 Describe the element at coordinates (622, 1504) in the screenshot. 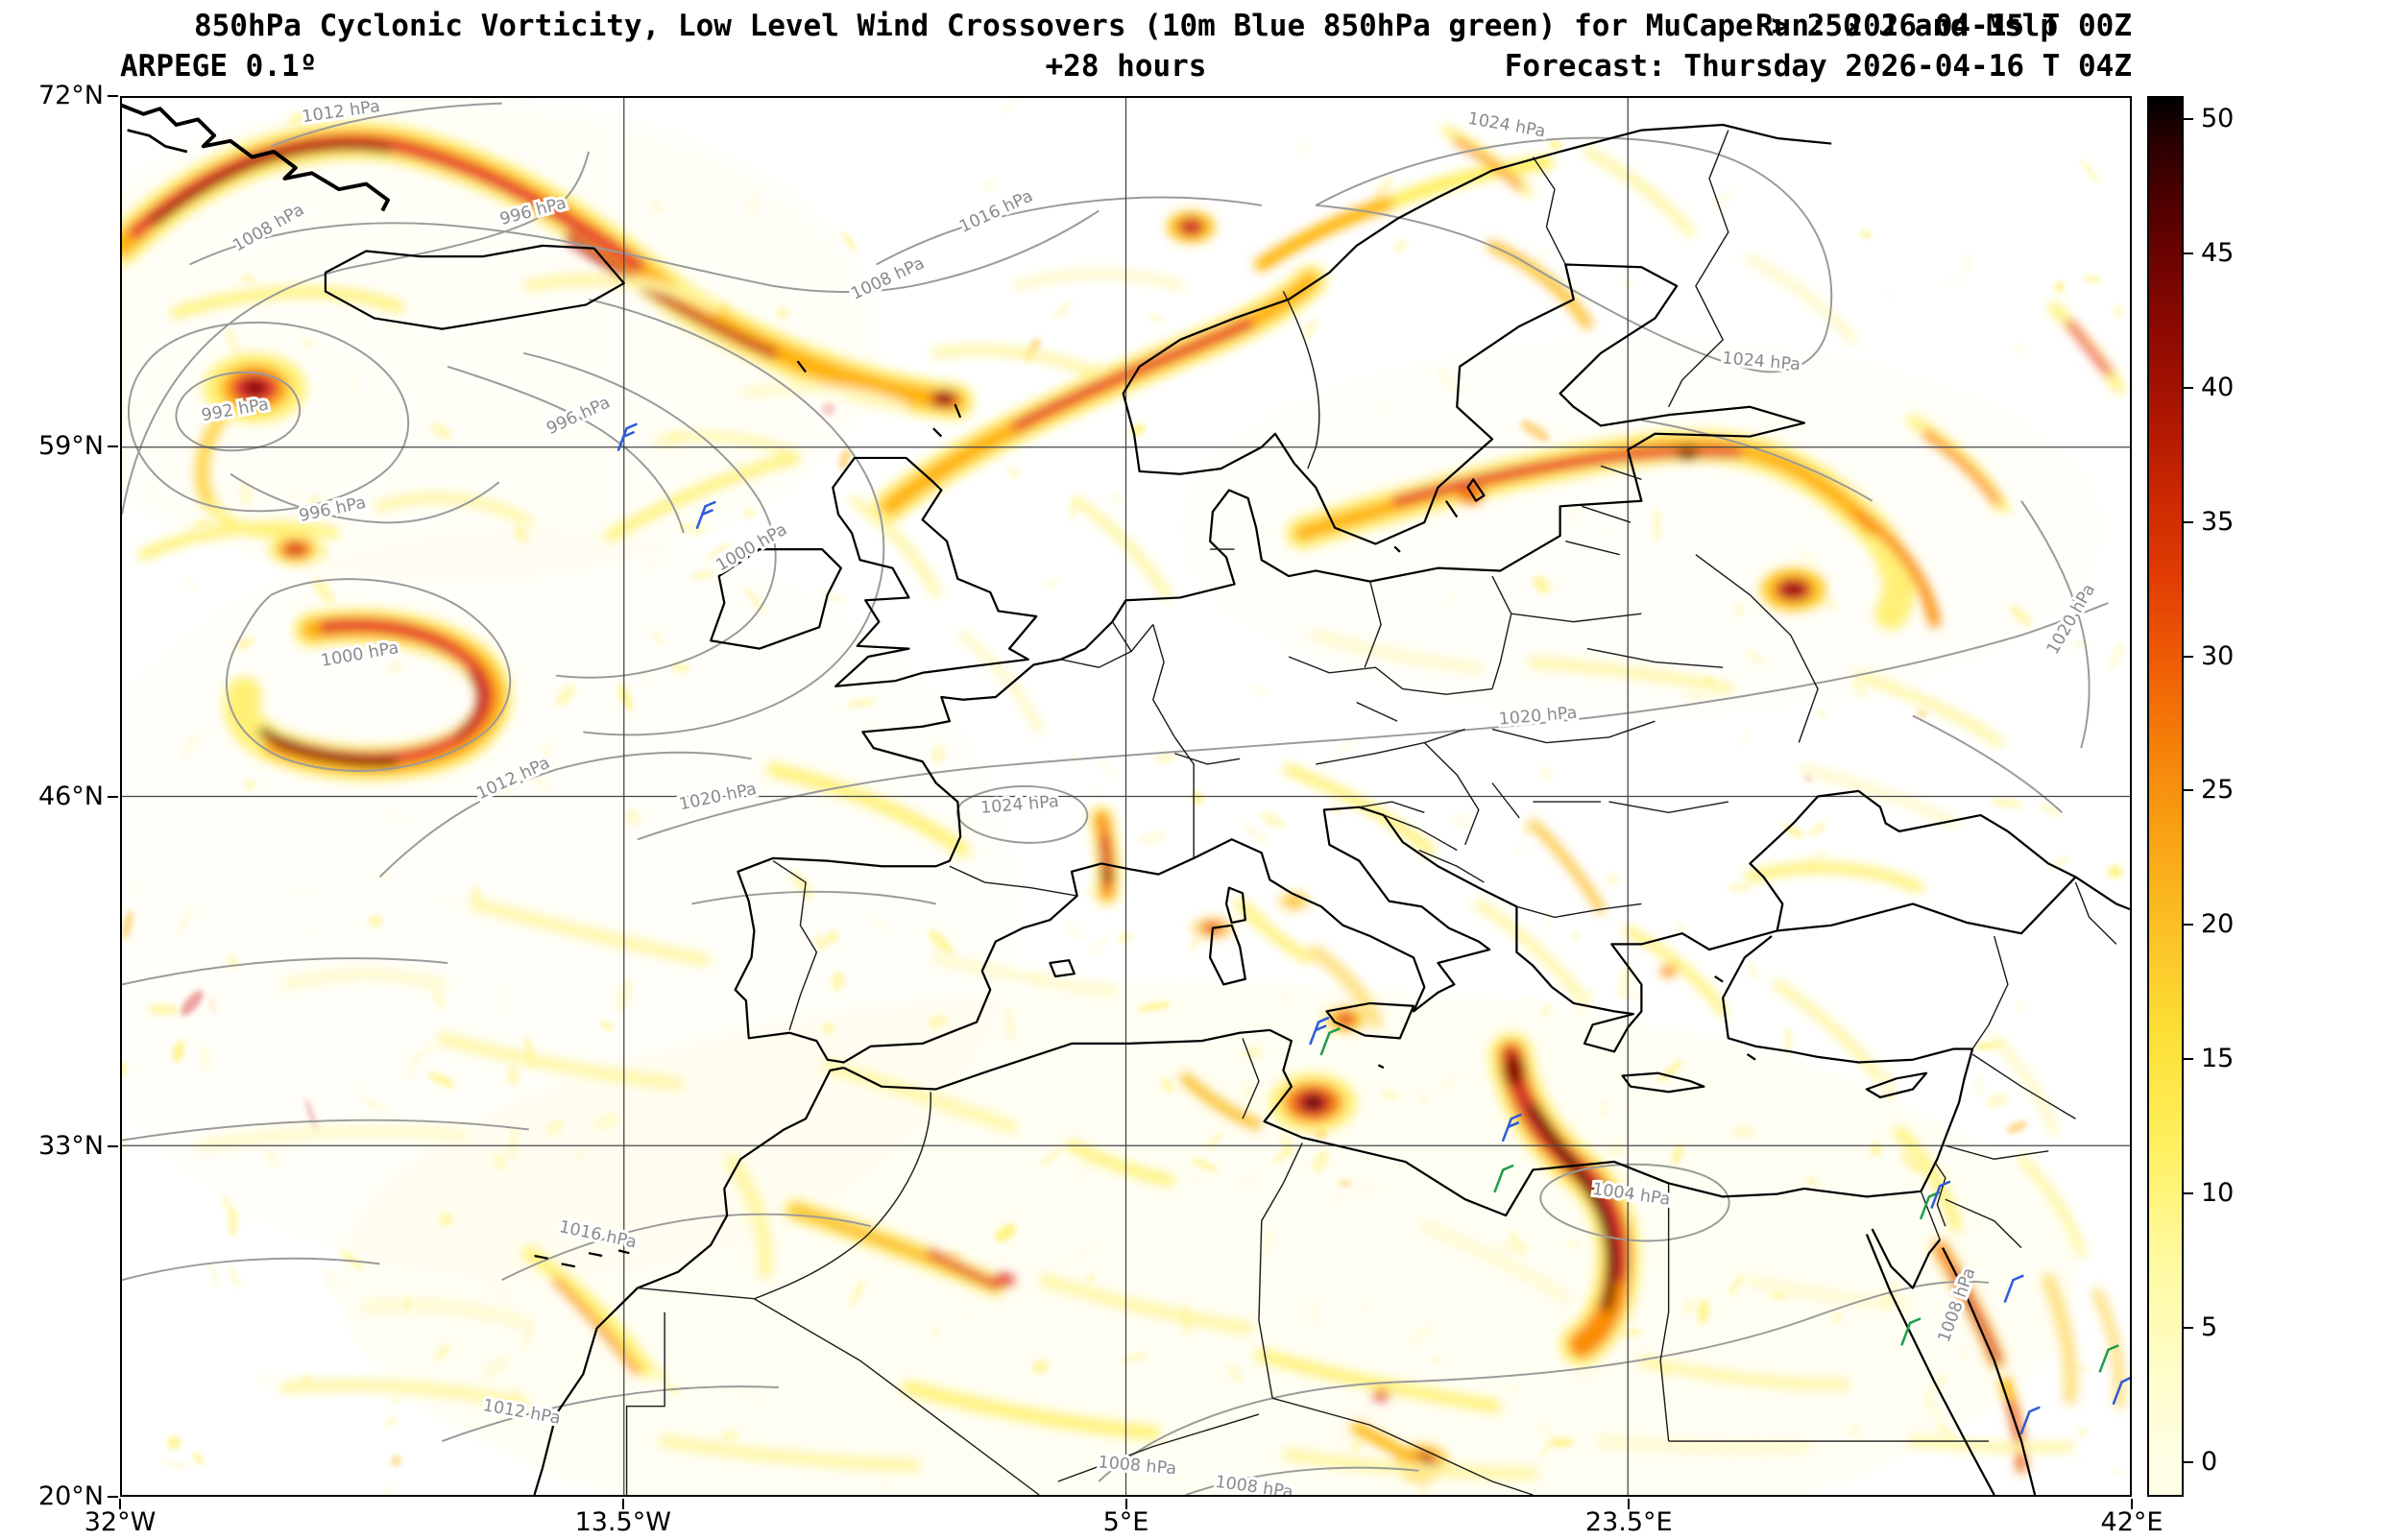

I see `lon-tick-mark` at that location.